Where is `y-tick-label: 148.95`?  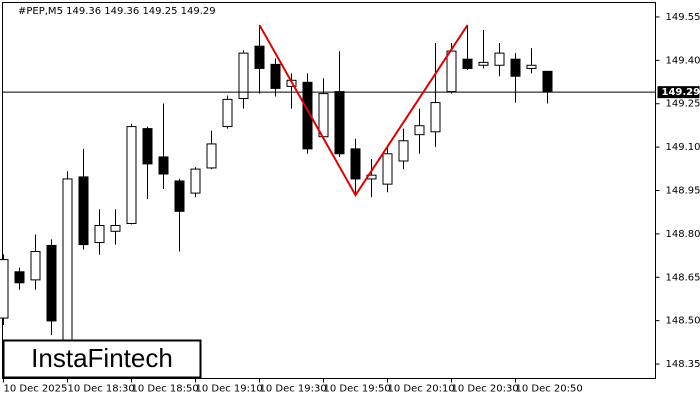 y-tick-label: 148.95 is located at coordinates (683, 191).